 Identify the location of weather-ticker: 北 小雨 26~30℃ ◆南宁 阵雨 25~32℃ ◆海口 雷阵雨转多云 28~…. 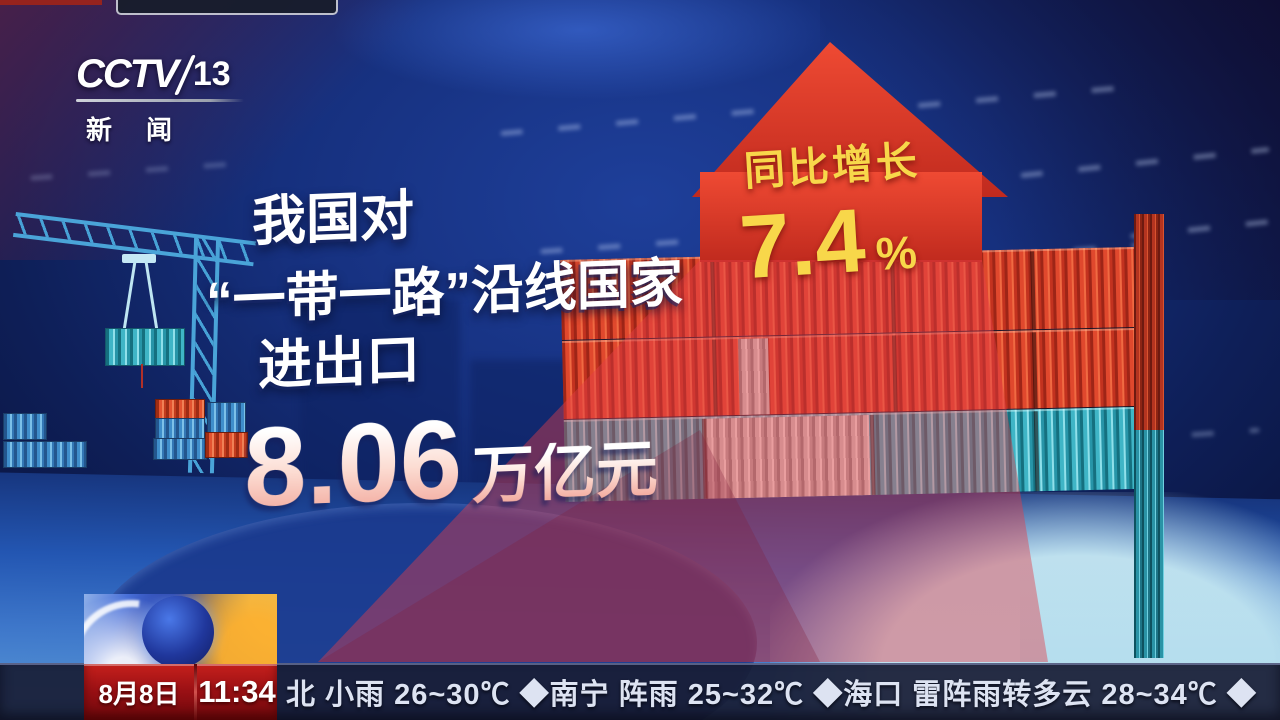
(771, 694).